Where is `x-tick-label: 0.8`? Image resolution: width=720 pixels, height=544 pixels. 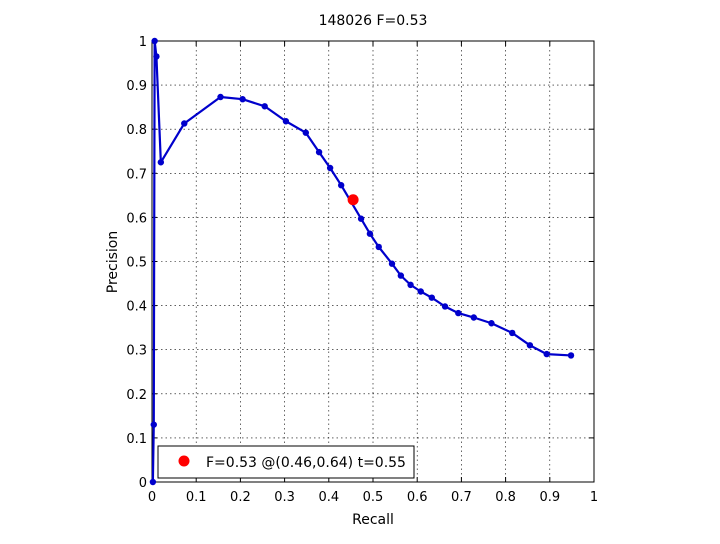
x-tick-label: 0.8 is located at coordinates (505, 497).